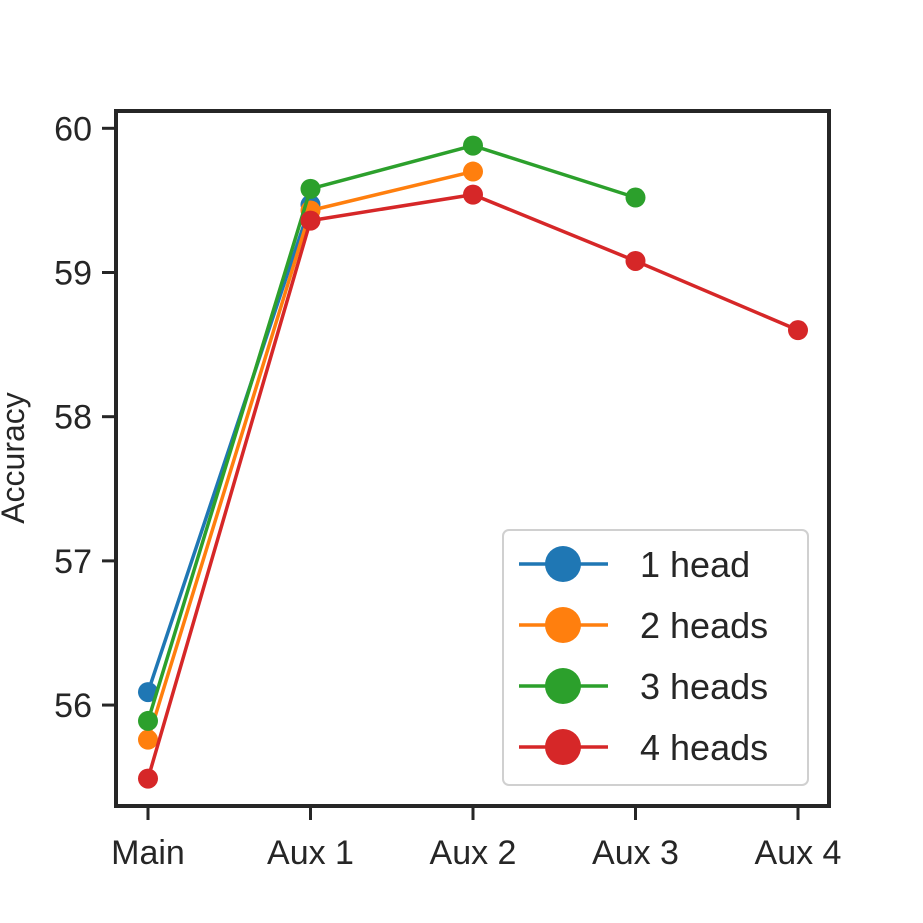  I want to click on y-axis: 56 57 58 59 60, so click(85, 417).